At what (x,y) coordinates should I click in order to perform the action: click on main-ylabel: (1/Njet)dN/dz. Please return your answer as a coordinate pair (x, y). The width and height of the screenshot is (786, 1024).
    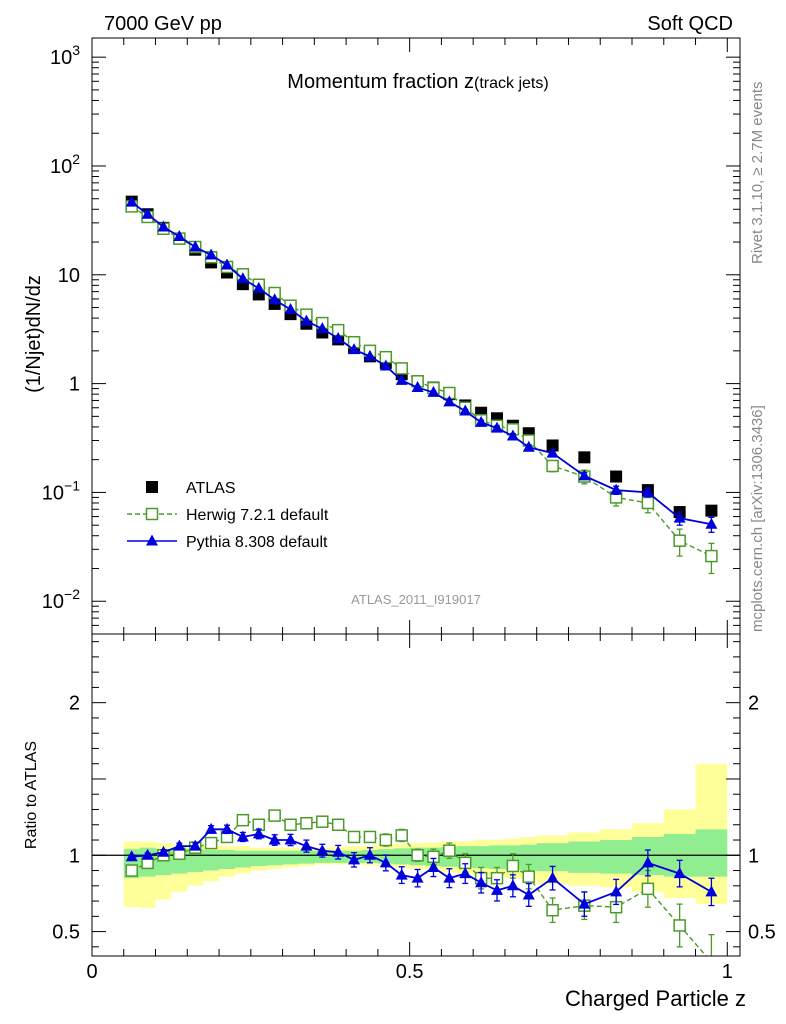
    Looking at the image, I should click on (34, 334).